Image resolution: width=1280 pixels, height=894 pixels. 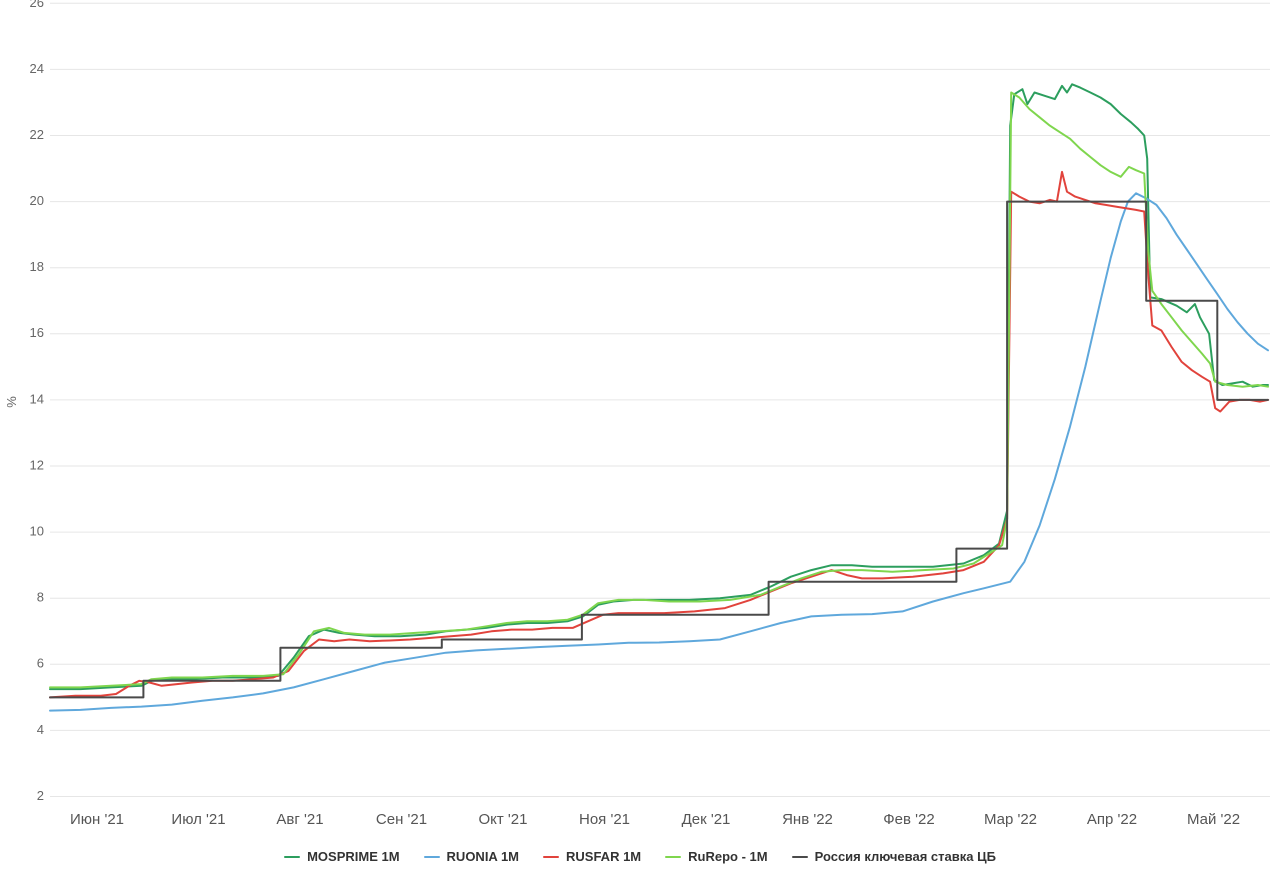 I want to click on y-axis-tick-label: 22, so click(x=37, y=134).